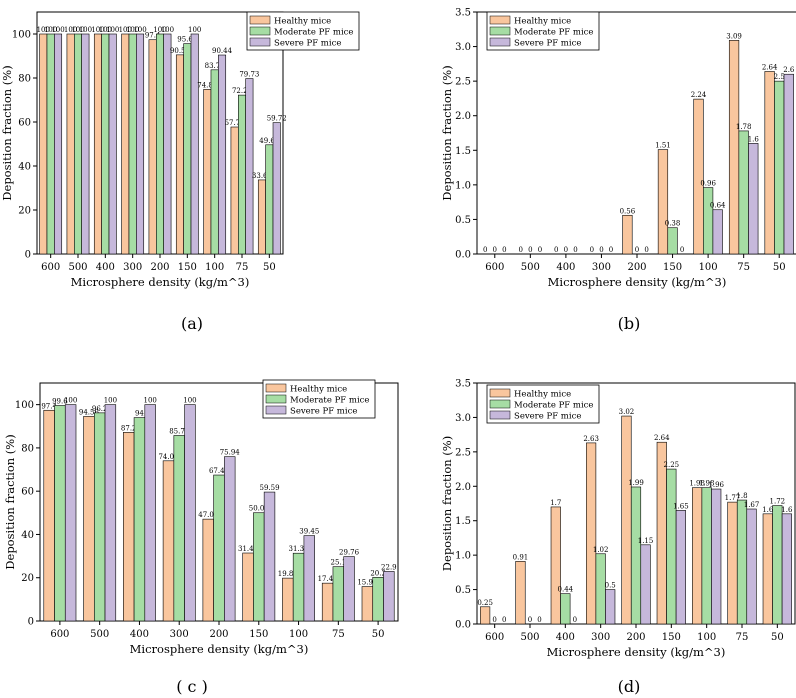 The height and width of the screenshot is (698, 796). I want to click on data-label: 94.56, so click(89, 412).